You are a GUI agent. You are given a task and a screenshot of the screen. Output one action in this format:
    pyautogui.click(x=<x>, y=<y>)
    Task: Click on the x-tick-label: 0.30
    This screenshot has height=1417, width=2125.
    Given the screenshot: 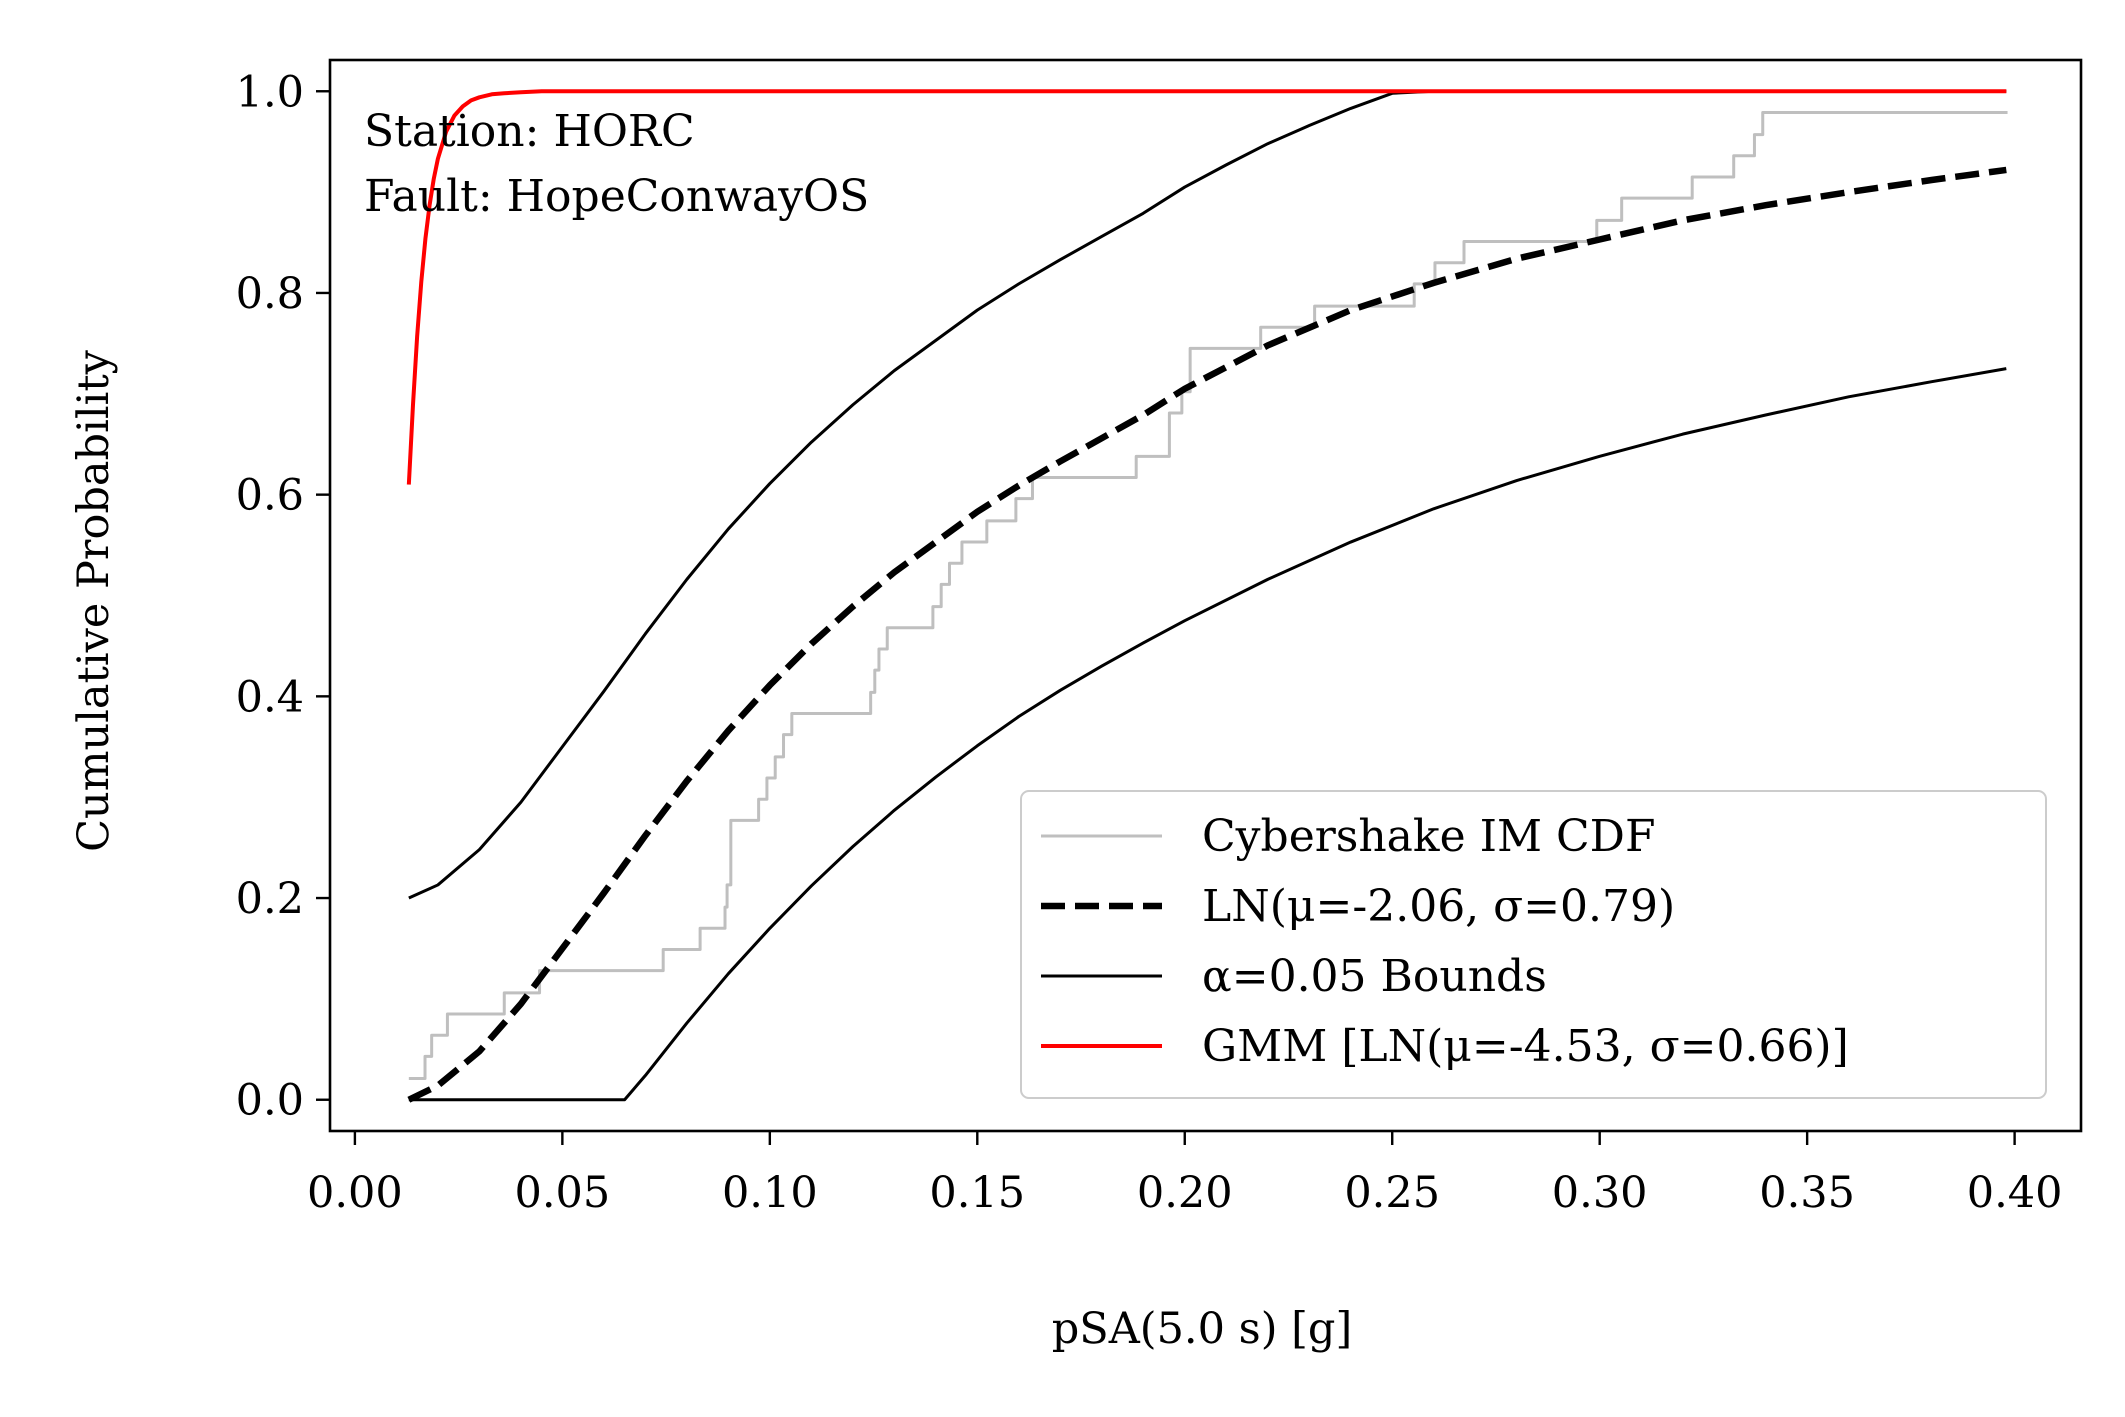 What is the action you would take?
    pyautogui.click(x=1600, y=1193)
    